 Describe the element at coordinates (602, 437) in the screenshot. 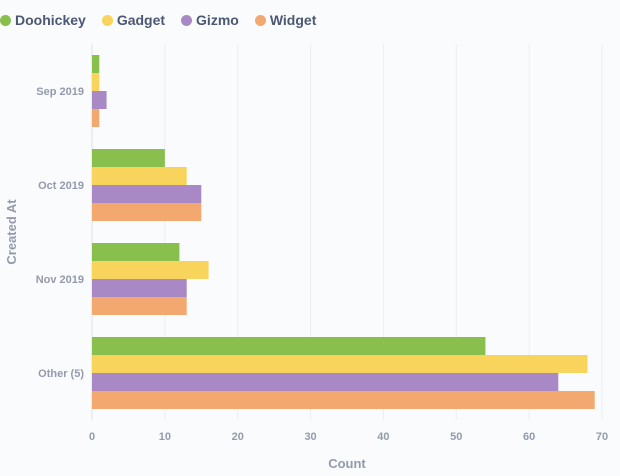

I see `x-tick-label: 70` at that location.